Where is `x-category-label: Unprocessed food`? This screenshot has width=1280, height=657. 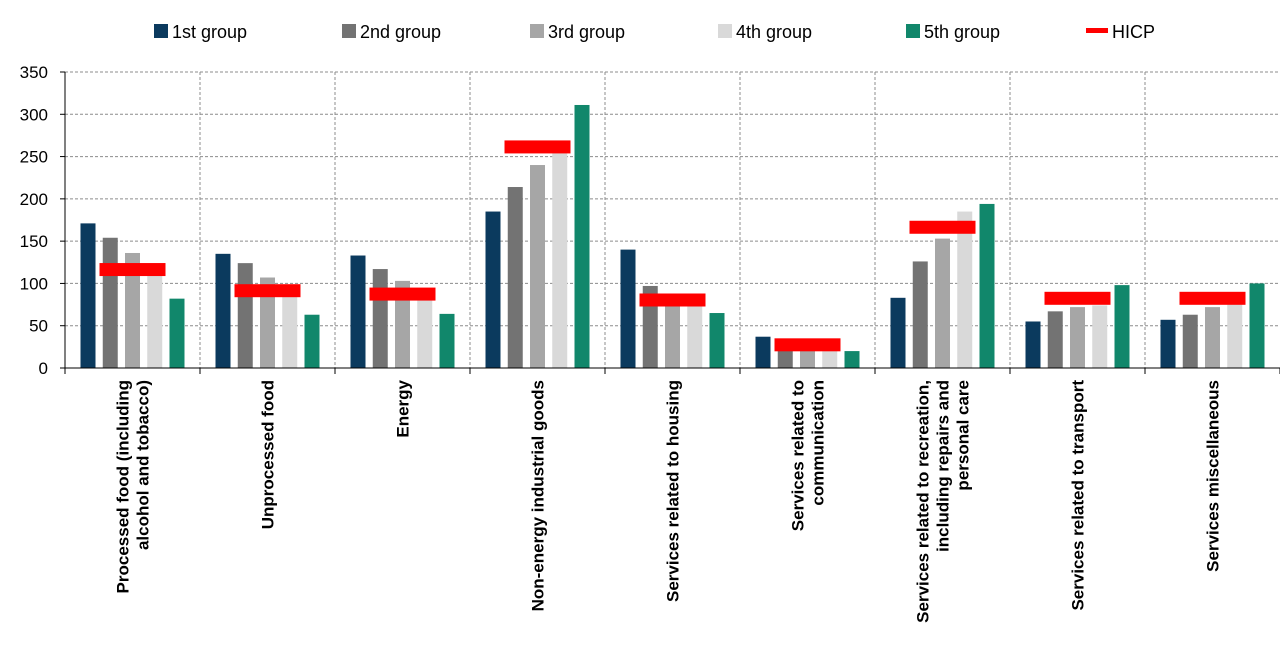
x-category-label: Unprocessed food is located at coordinates (268, 454).